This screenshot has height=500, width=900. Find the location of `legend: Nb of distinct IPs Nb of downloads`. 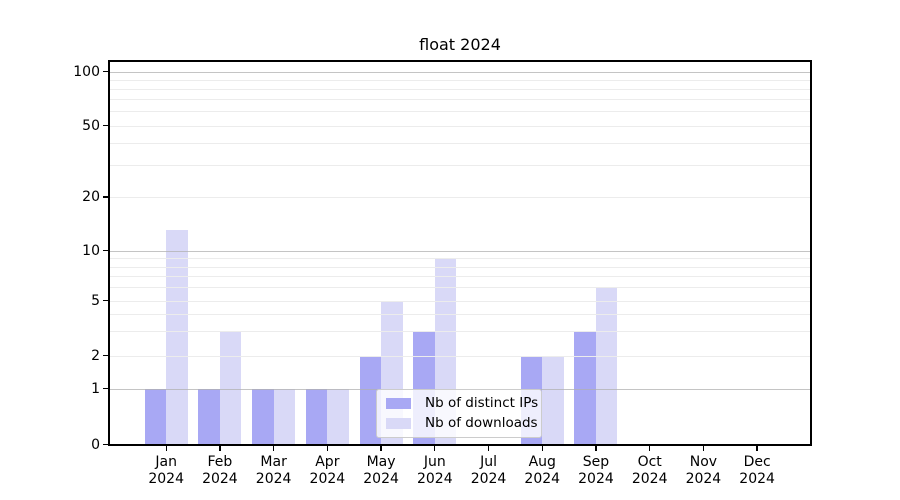

legend: Nb of distinct IPs Nb of downloads is located at coordinates (459, 413).